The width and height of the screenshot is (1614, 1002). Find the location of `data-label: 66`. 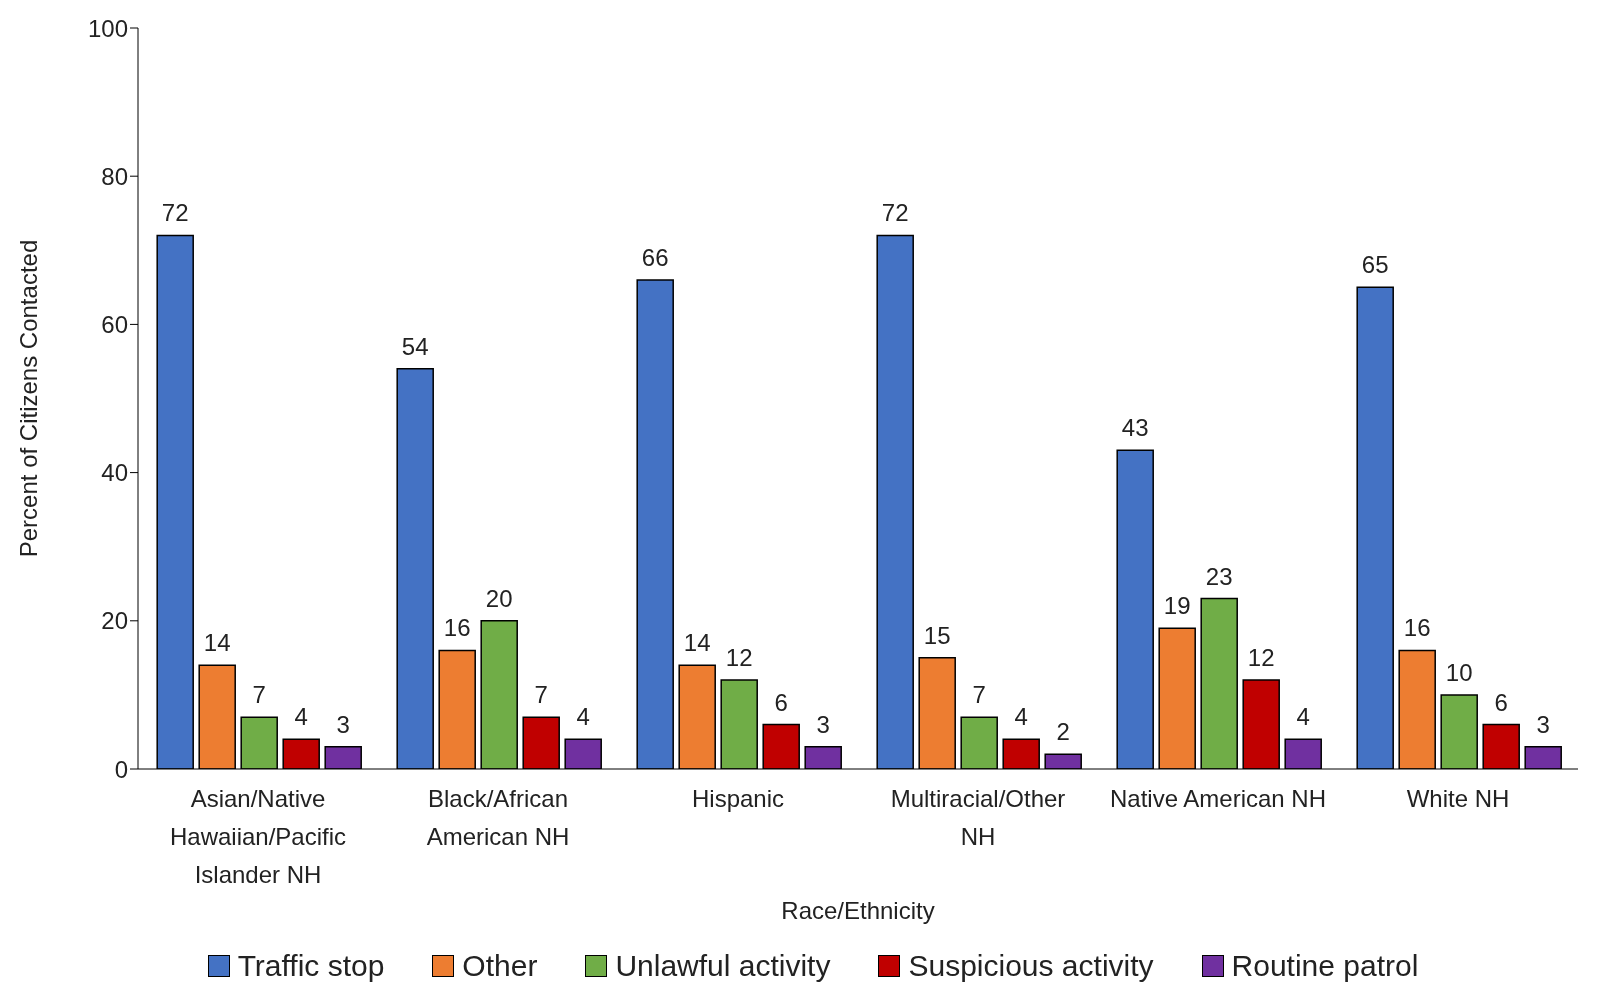

data-label: 66 is located at coordinates (655, 257).